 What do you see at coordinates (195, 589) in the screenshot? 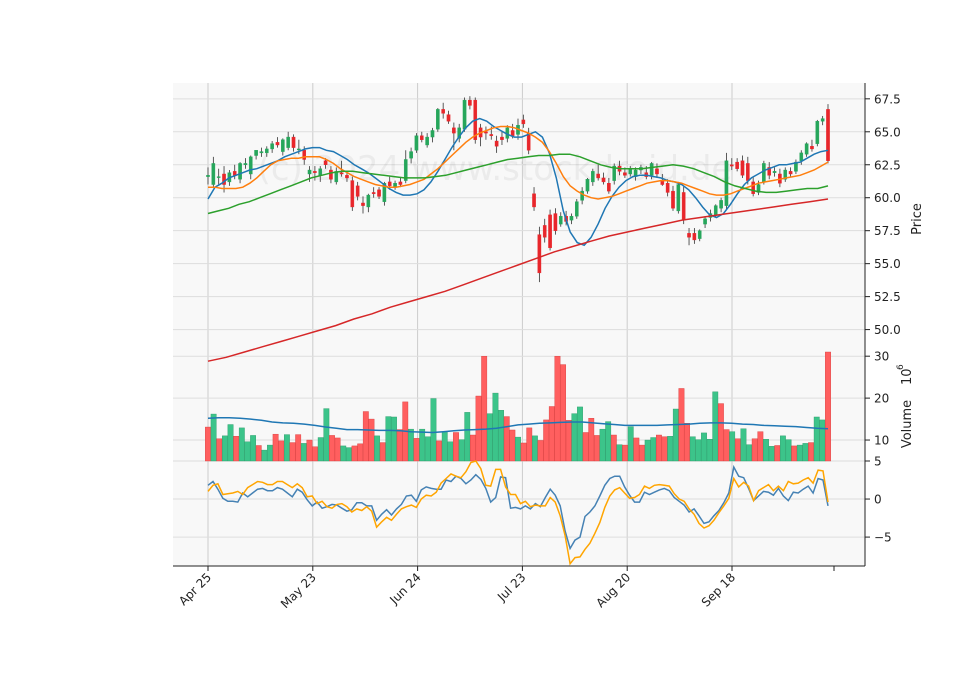
I see `x-tick-label: Apr 25` at bounding box center [195, 589].